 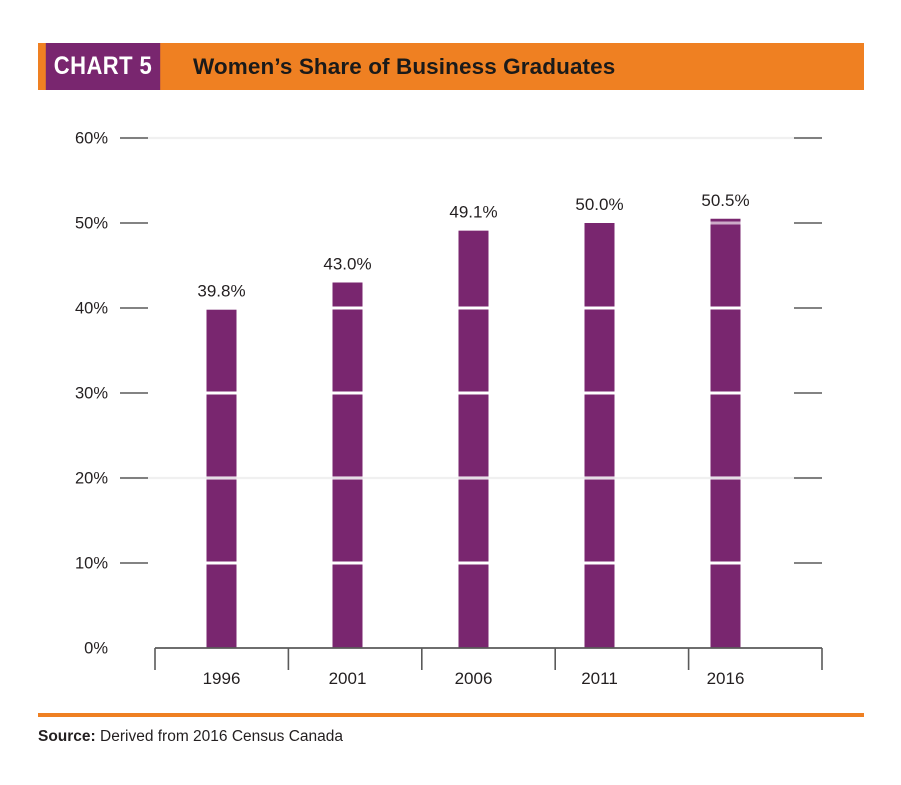 What do you see at coordinates (91, 138) in the screenshot?
I see `y-axis-label: 60%` at bounding box center [91, 138].